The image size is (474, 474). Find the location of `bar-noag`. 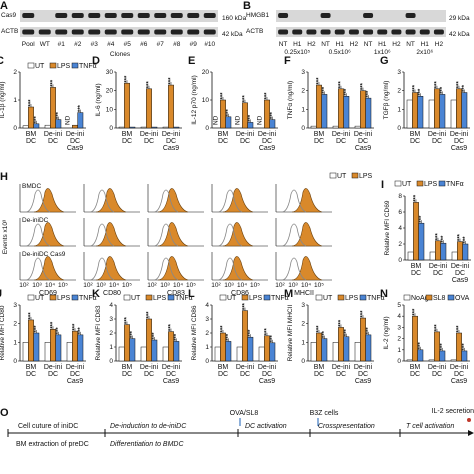

bar-noag is located at coordinates (453, 360).